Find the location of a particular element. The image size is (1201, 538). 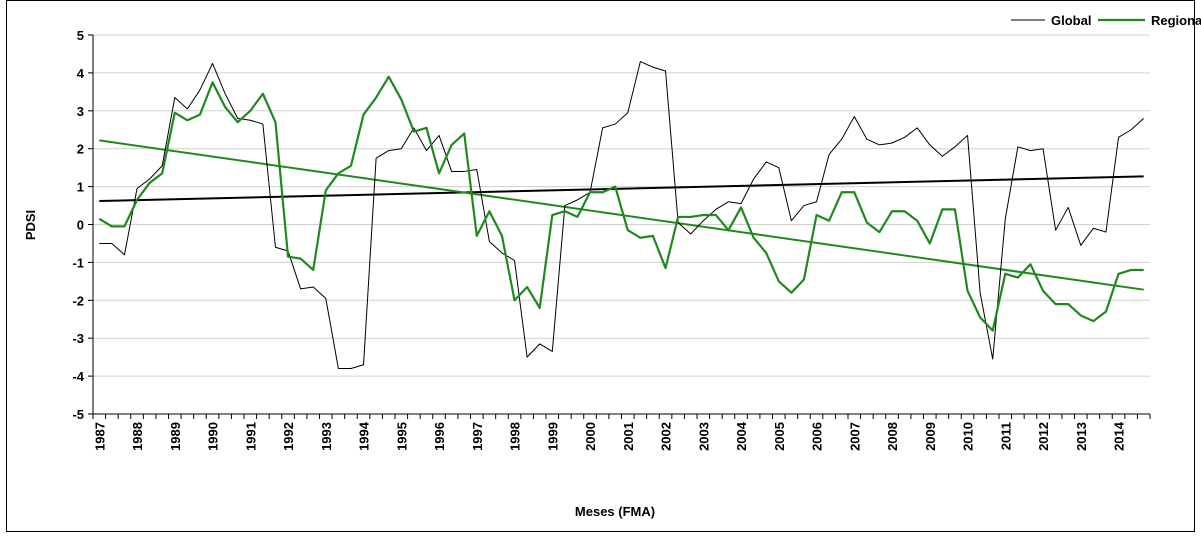

x-tick-label: 2009 is located at coordinates (930, 436).